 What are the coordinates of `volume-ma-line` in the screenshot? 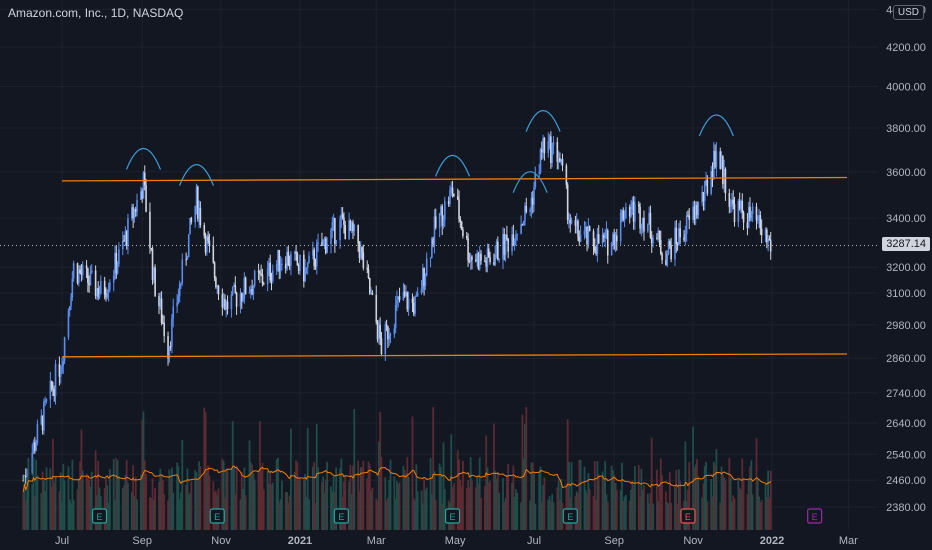 It's located at (397, 479).